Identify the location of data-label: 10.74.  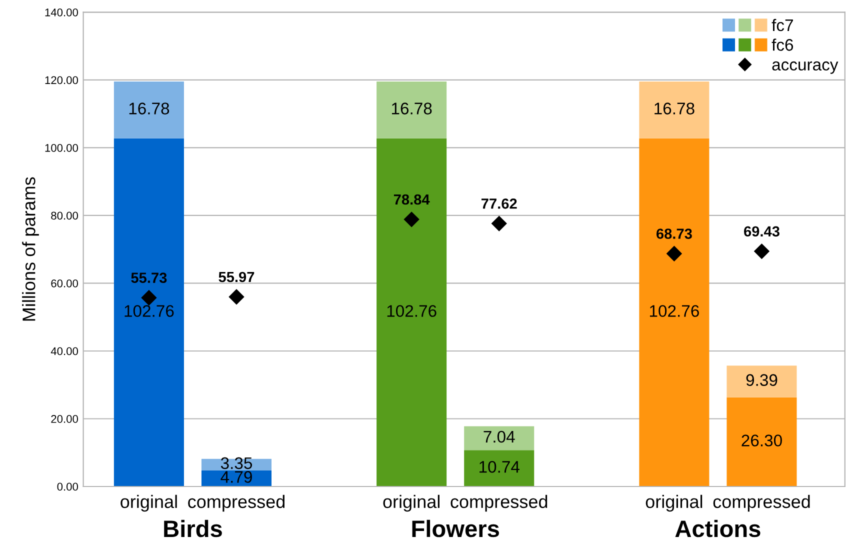
(500, 466).